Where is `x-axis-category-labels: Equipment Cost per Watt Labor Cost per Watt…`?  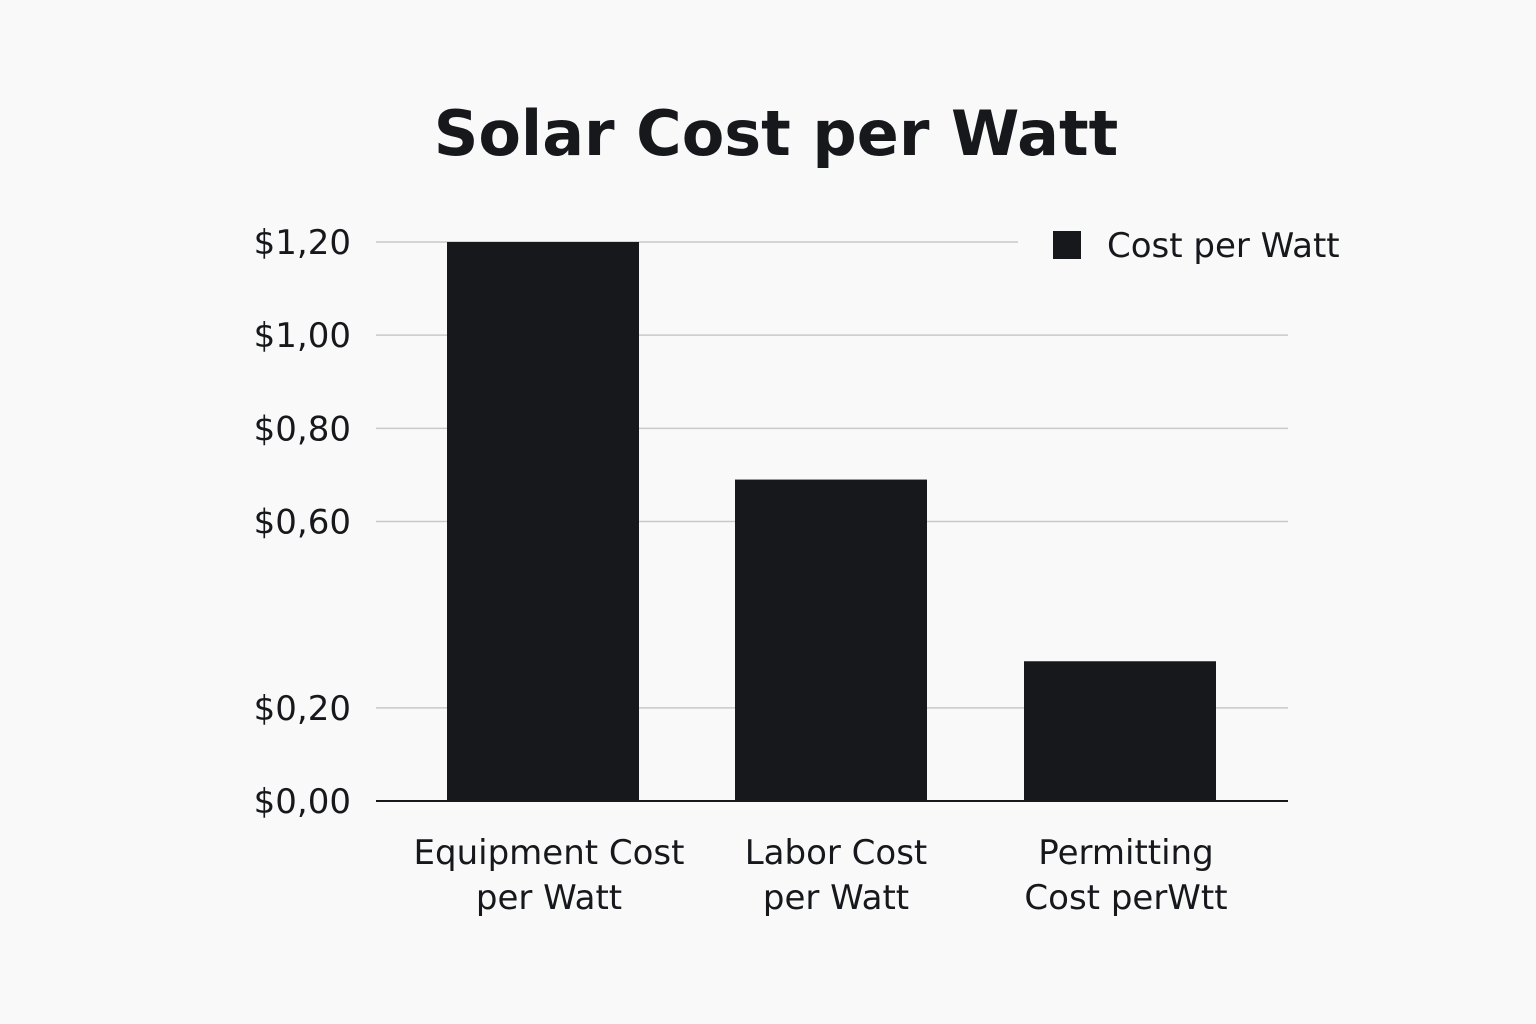 x-axis-category-labels: Equipment Cost per Watt Labor Cost per Watt… is located at coordinates (821, 875).